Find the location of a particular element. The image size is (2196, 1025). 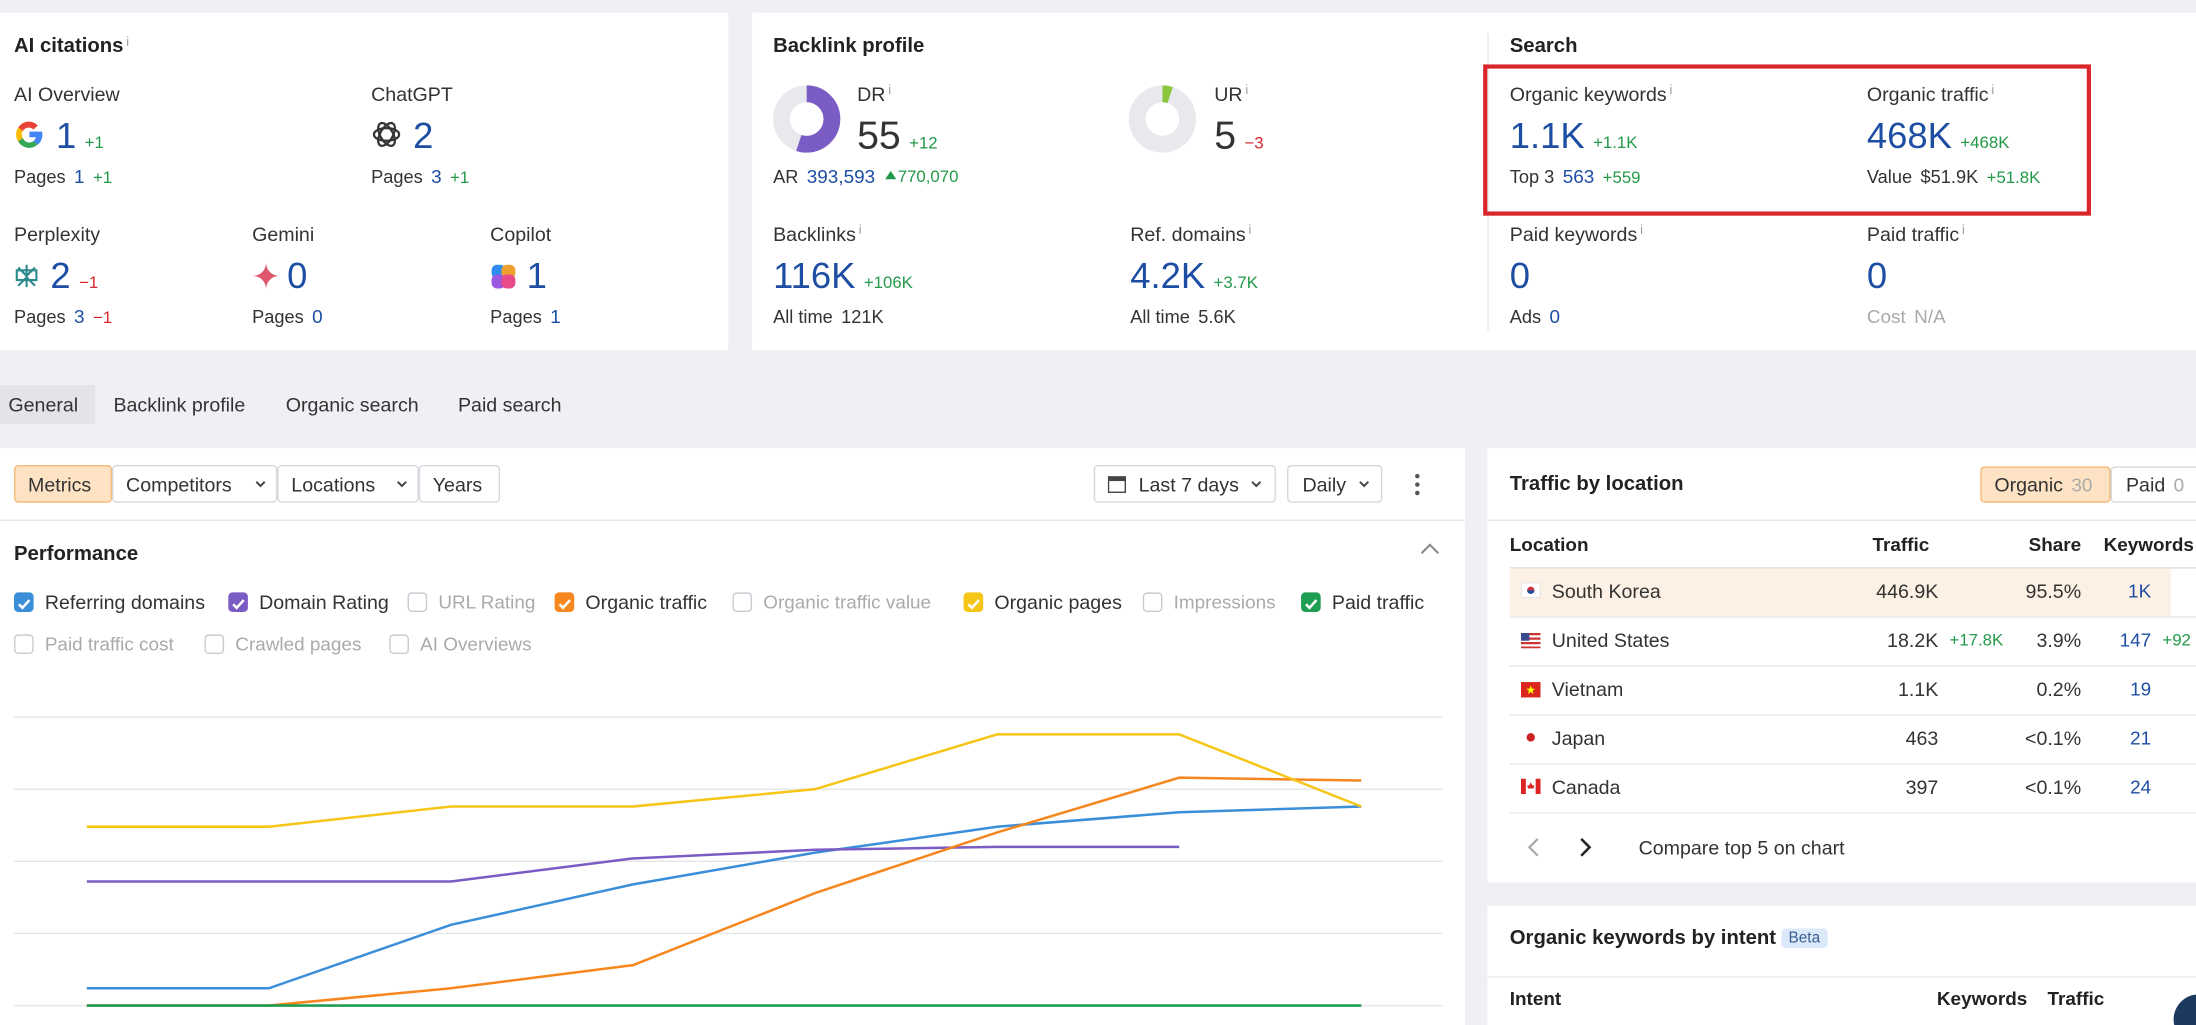

value: 1.1K is located at coordinates (1547, 135).